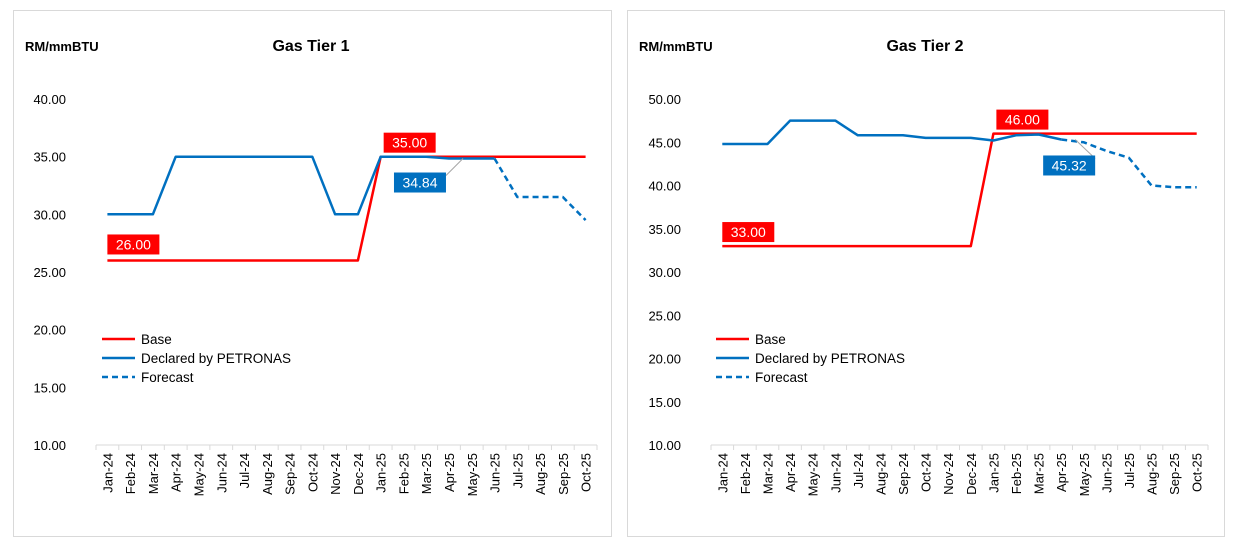  I want to click on data-label-34-84: 34.84, so click(419, 183).